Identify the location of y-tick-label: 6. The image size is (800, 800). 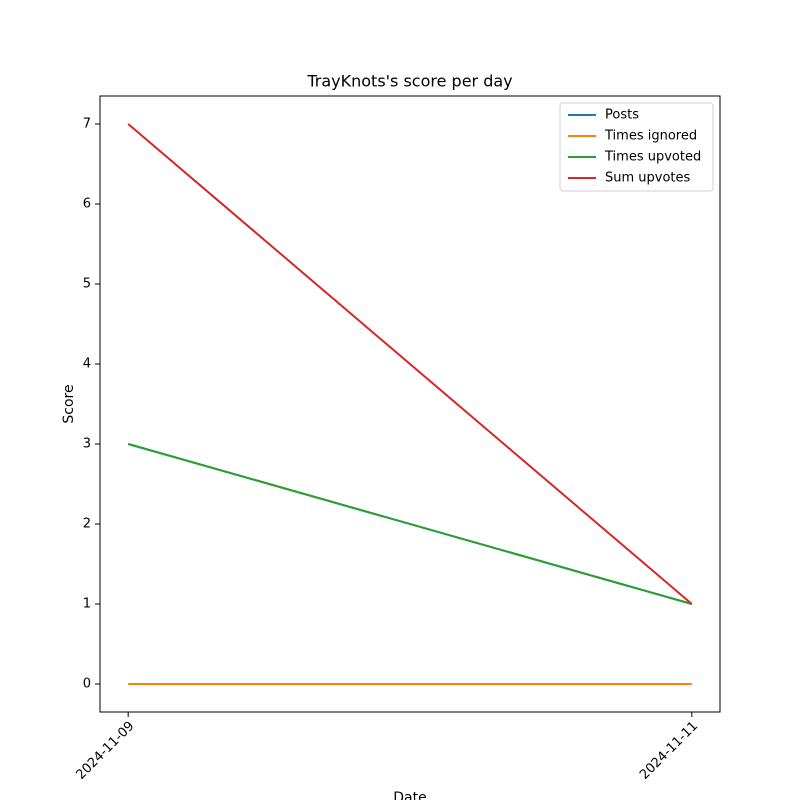
(87, 204).